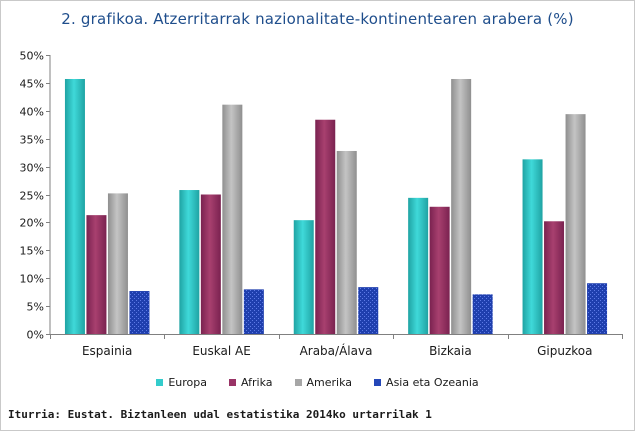 This screenshot has width=635, height=431. I want to click on x-category-label: Gipuzkoa, so click(564, 351).